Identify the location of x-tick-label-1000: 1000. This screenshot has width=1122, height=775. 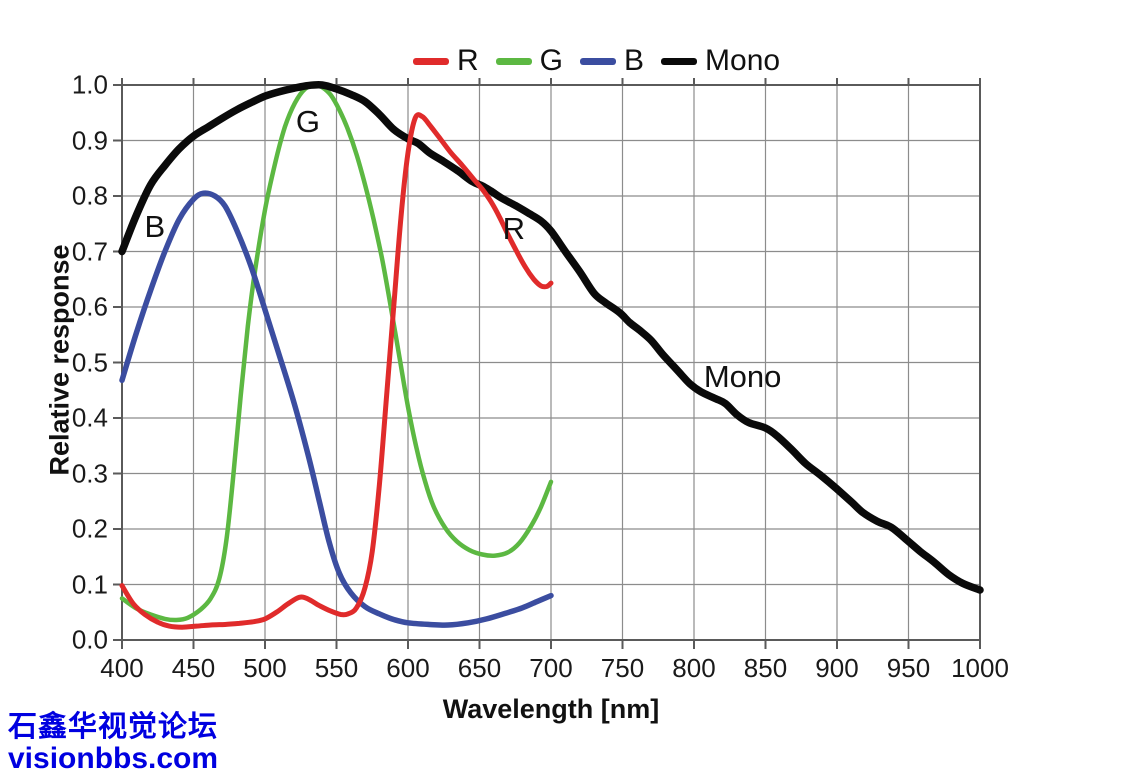
(980, 668).